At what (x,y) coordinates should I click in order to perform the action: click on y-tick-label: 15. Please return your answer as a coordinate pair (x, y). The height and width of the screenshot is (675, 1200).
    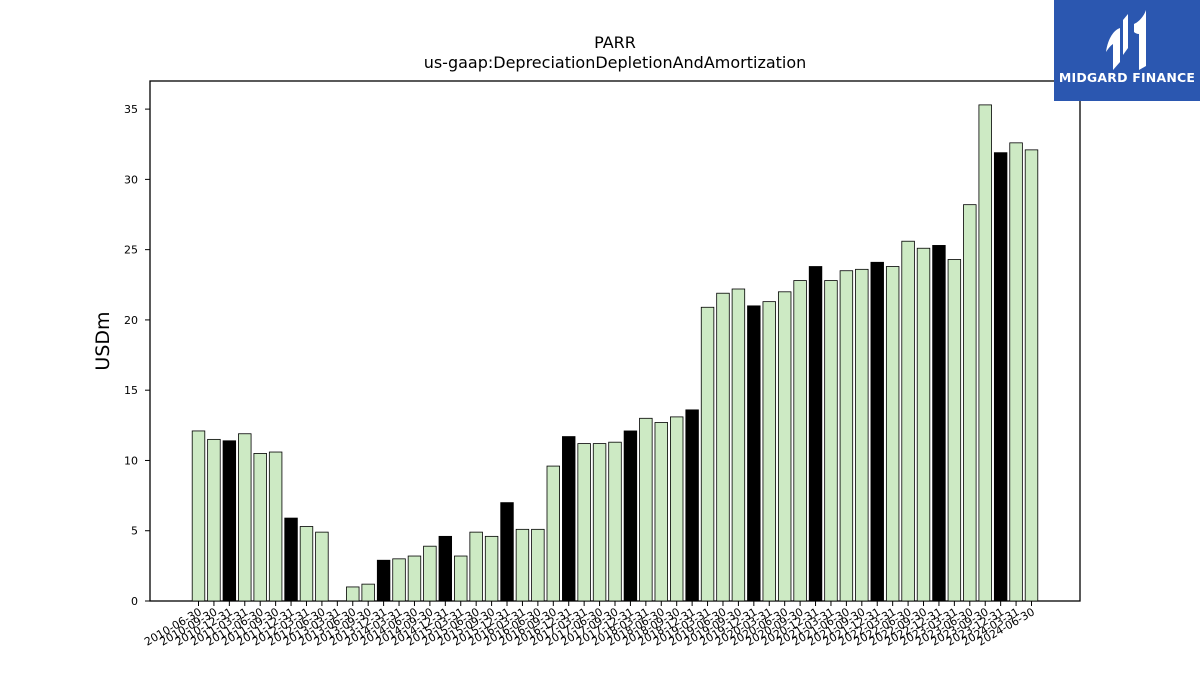
    Looking at the image, I should click on (131, 390).